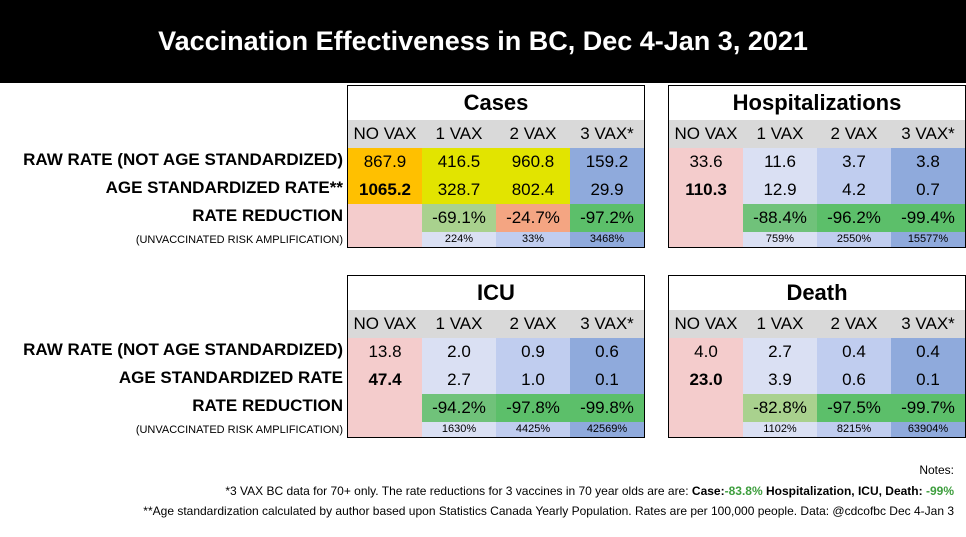  What do you see at coordinates (928, 380) in the screenshot?
I see `death-age-cell: 0.1` at bounding box center [928, 380].